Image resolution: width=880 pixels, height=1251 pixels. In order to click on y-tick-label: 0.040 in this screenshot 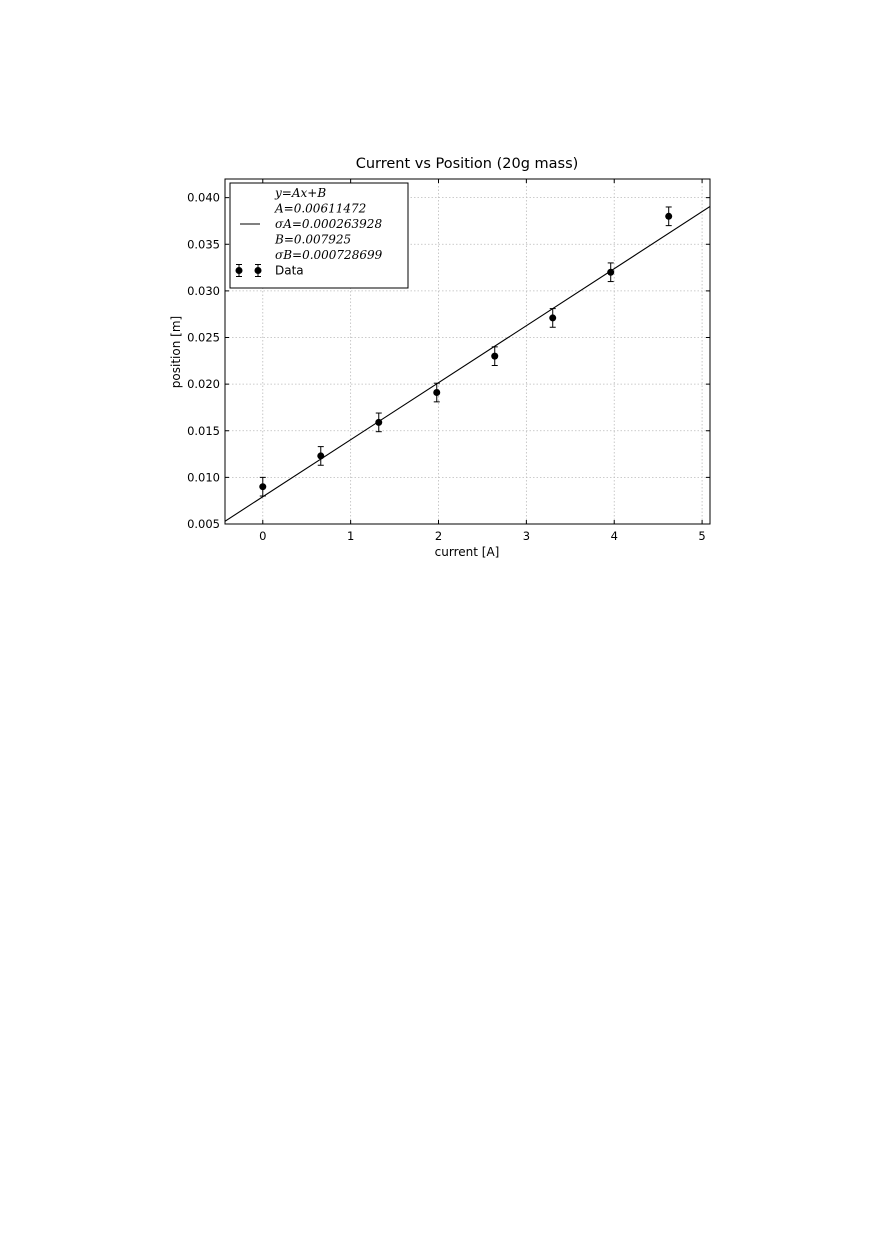, I will do `click(203, 198)`.